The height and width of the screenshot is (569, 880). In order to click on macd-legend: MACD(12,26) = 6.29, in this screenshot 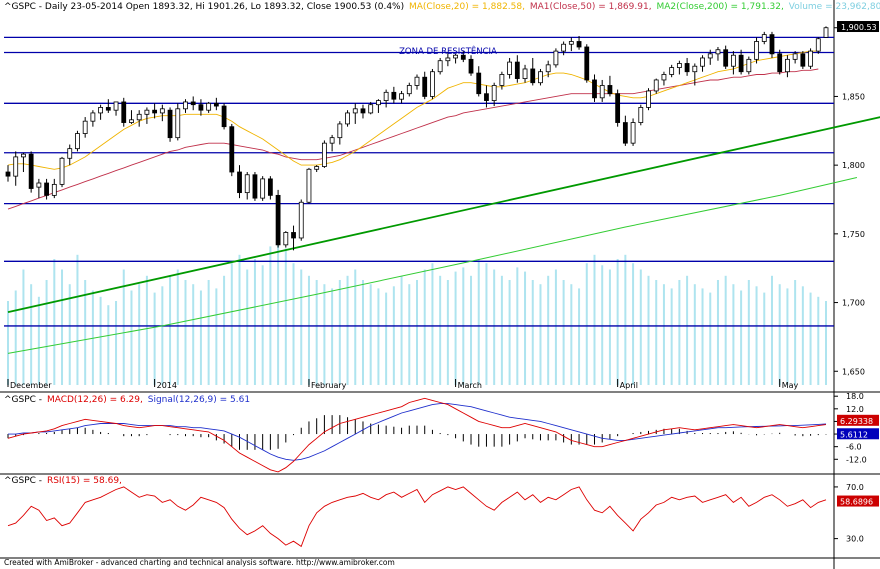, I will do `click(94, 400)`.